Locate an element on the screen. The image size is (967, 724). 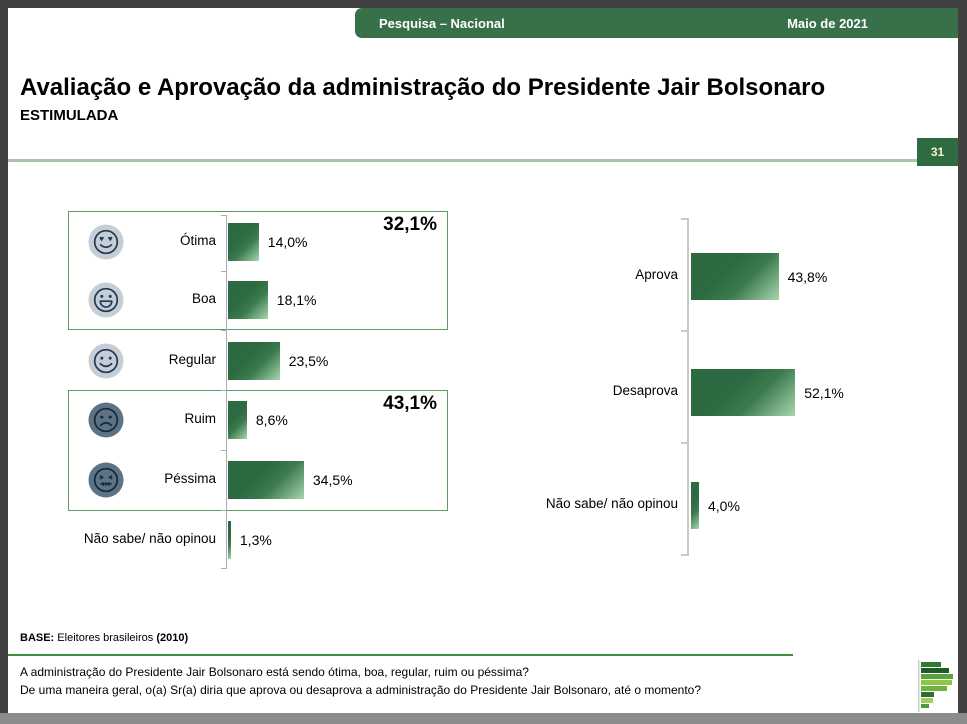
value-label: 23,5% is located at coordinates (308, 361).